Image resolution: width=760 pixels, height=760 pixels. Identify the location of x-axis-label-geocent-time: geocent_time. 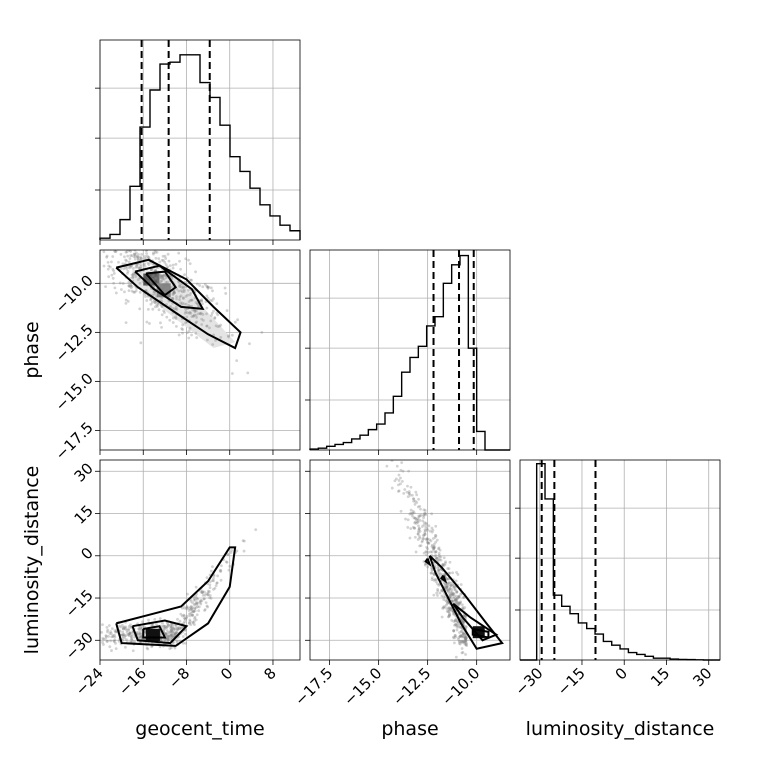
(199, 729).